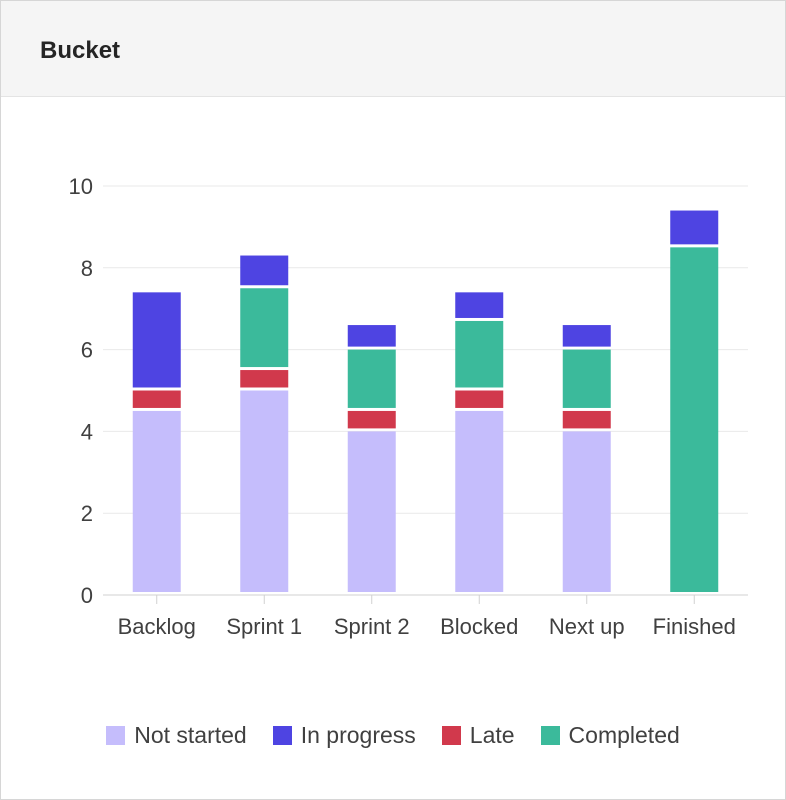 The image size is (786, 800). I want to click on y-tick-label: 8, so click(87, 268).